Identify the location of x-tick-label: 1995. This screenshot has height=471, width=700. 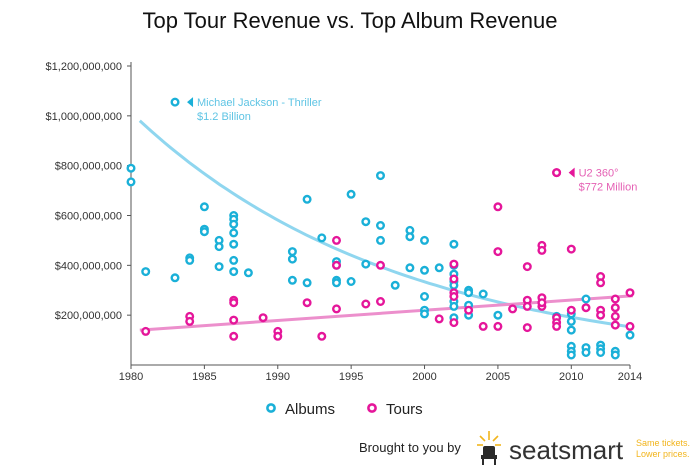
(351, 377).